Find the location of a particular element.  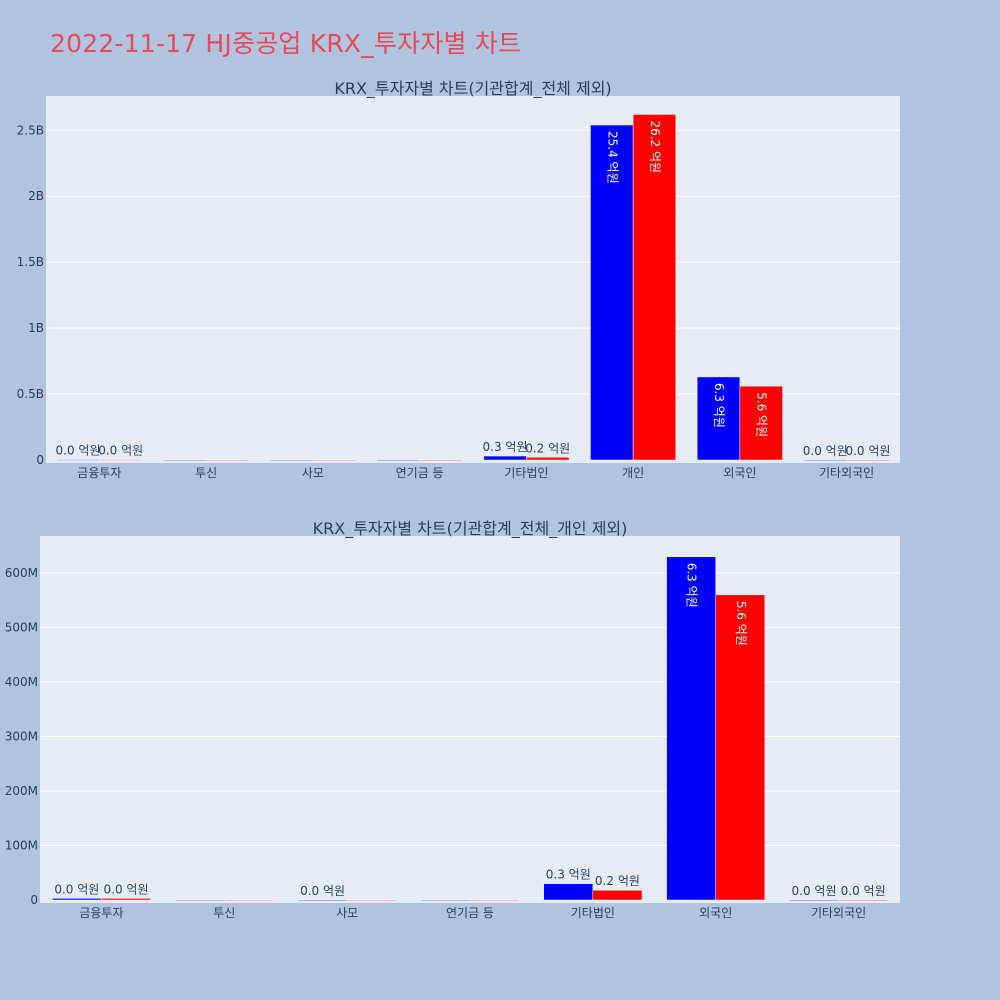

chart-0-xtick-label: 투신 is located at coordinates (206, 473).